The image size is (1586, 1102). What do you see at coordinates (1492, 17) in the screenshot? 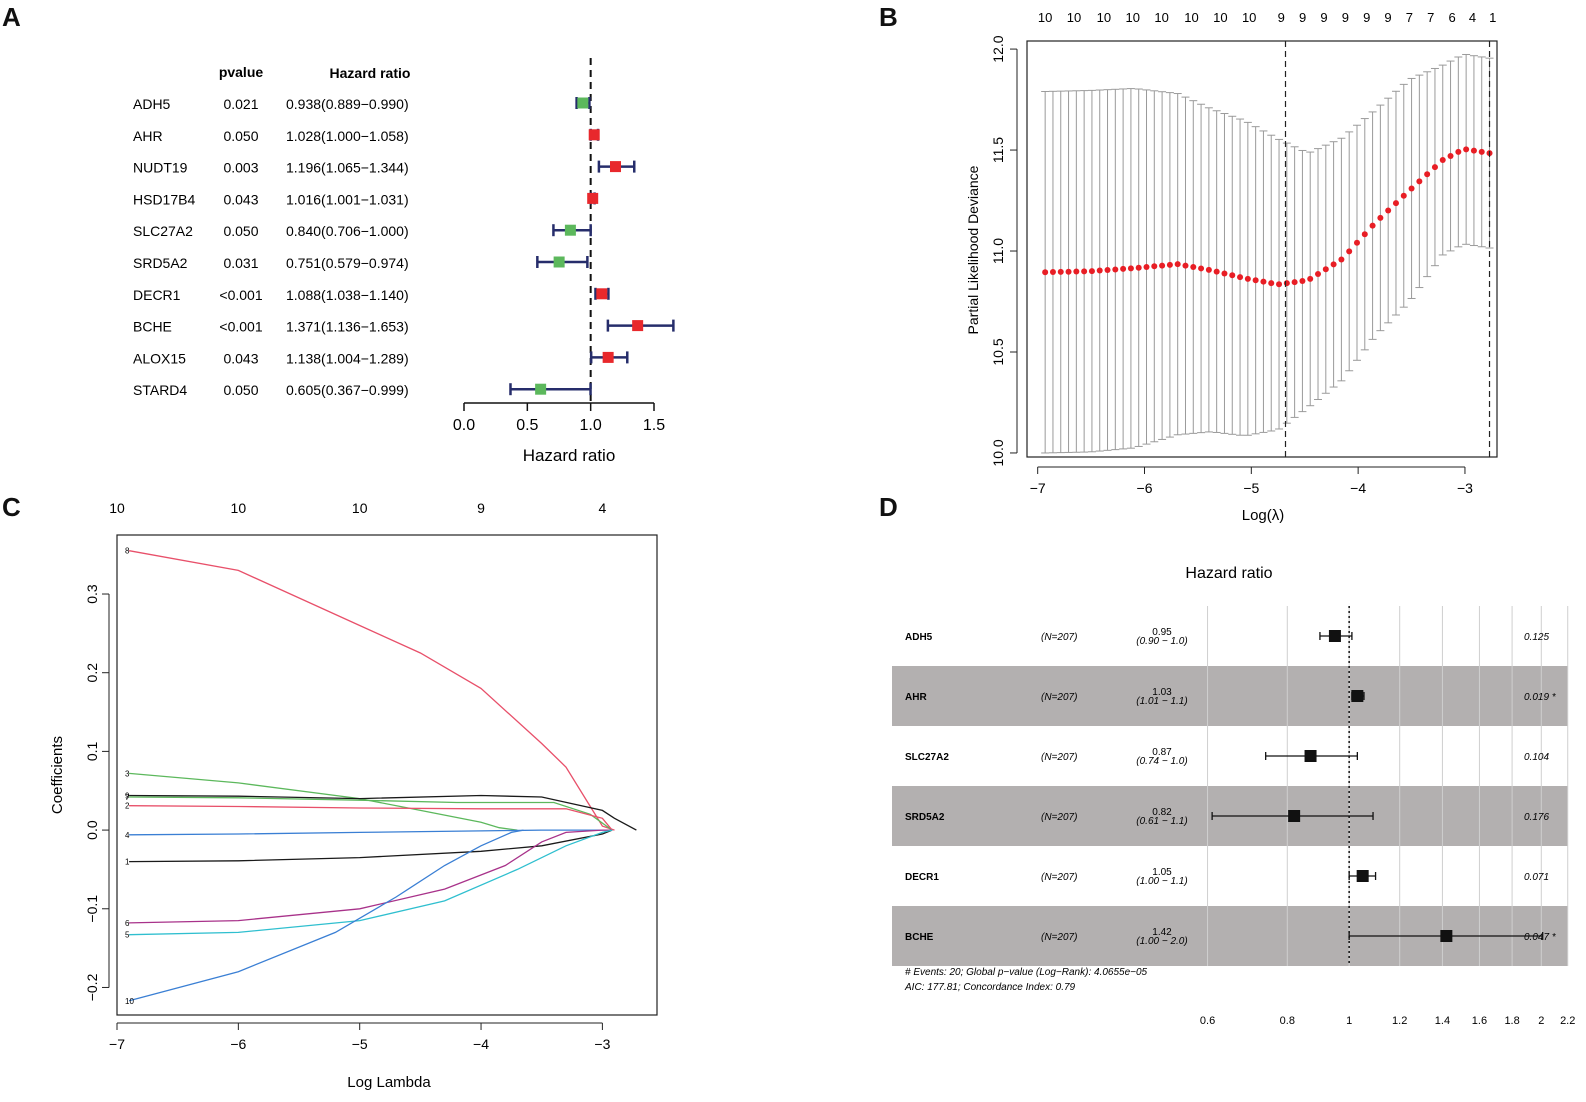
I see `top-count-label: 1` at bounding box center [1492, 17].